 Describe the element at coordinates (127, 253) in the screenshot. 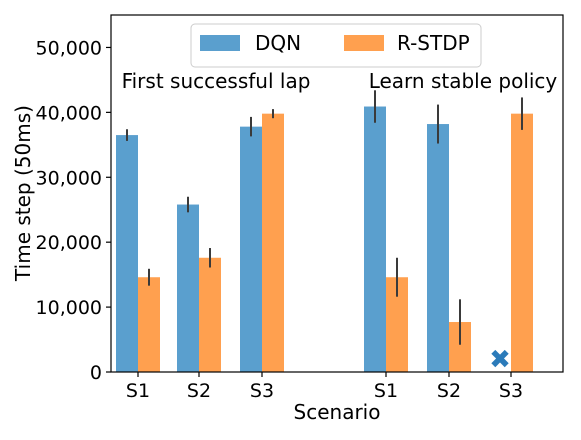

I see `bar-dqn-g1-s1` at that location.